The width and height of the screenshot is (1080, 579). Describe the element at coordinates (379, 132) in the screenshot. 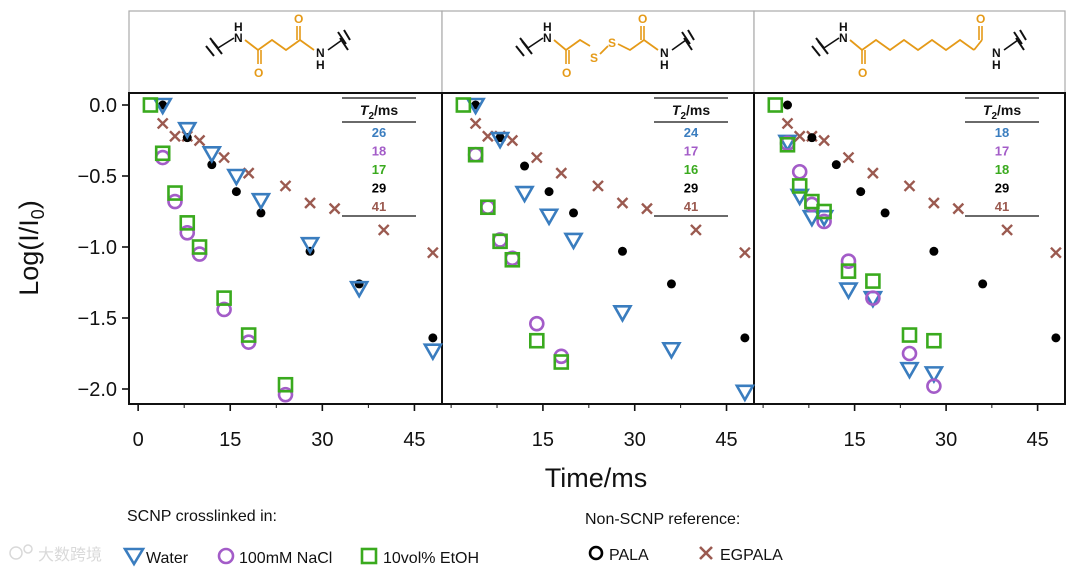

I see `t2-value-water: 26` at that location.